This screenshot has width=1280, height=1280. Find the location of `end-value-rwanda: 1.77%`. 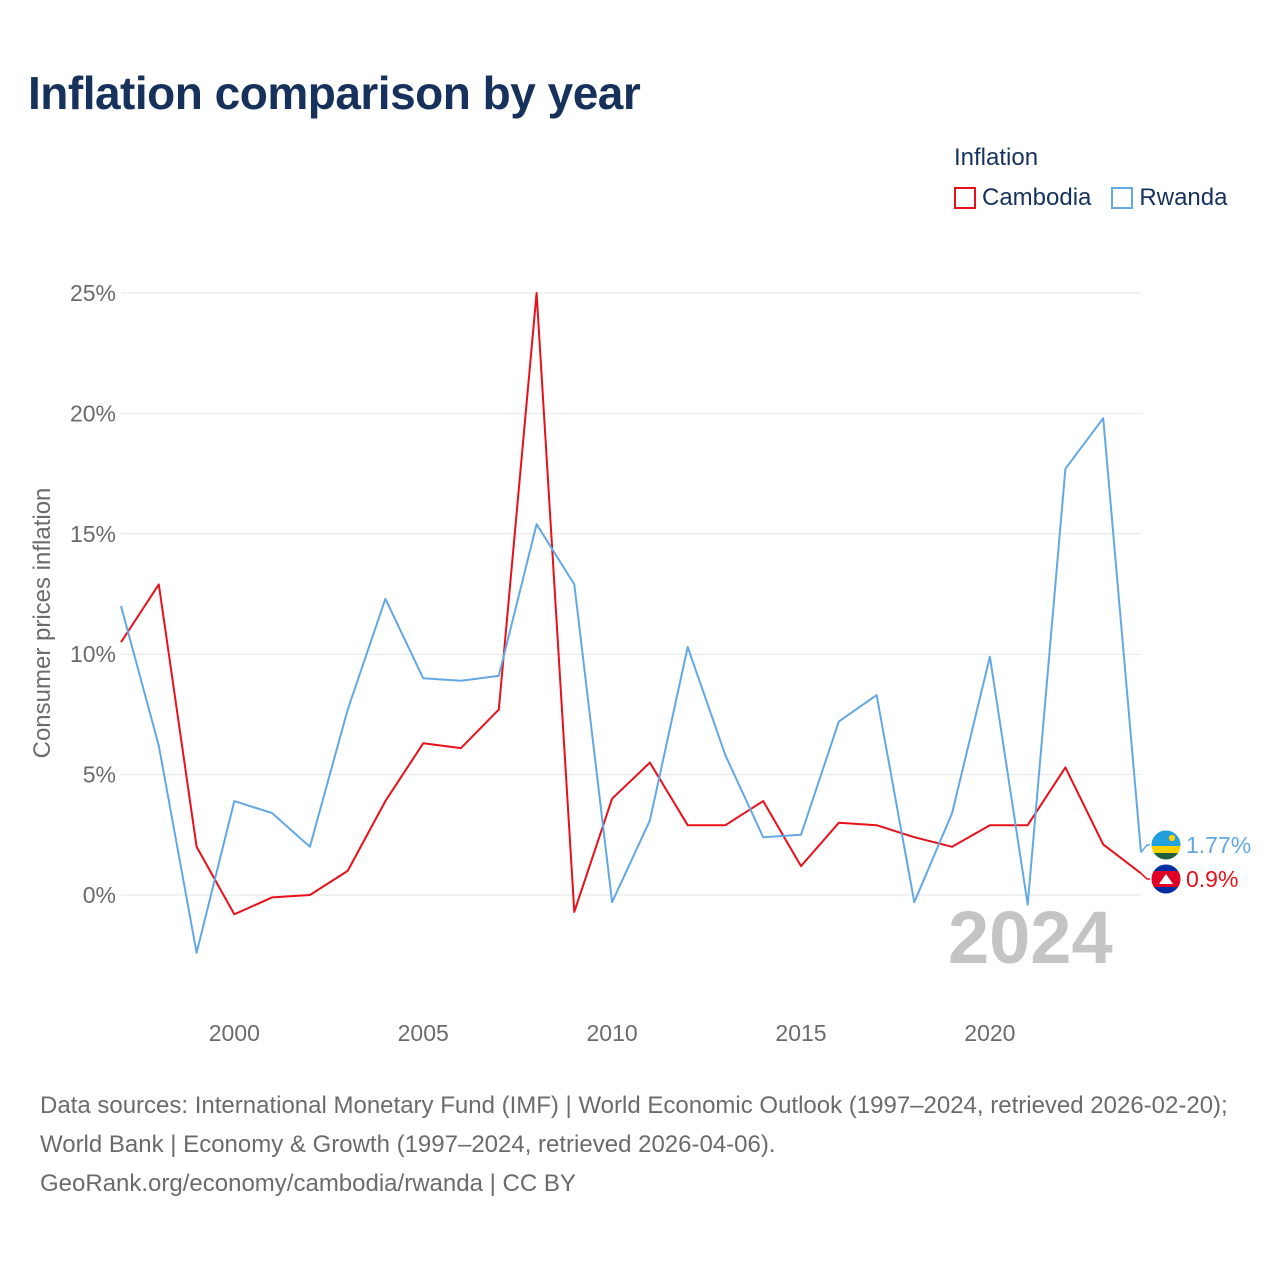

end-value-rwanda: 1.77% is located at coordinates (1218, 845).